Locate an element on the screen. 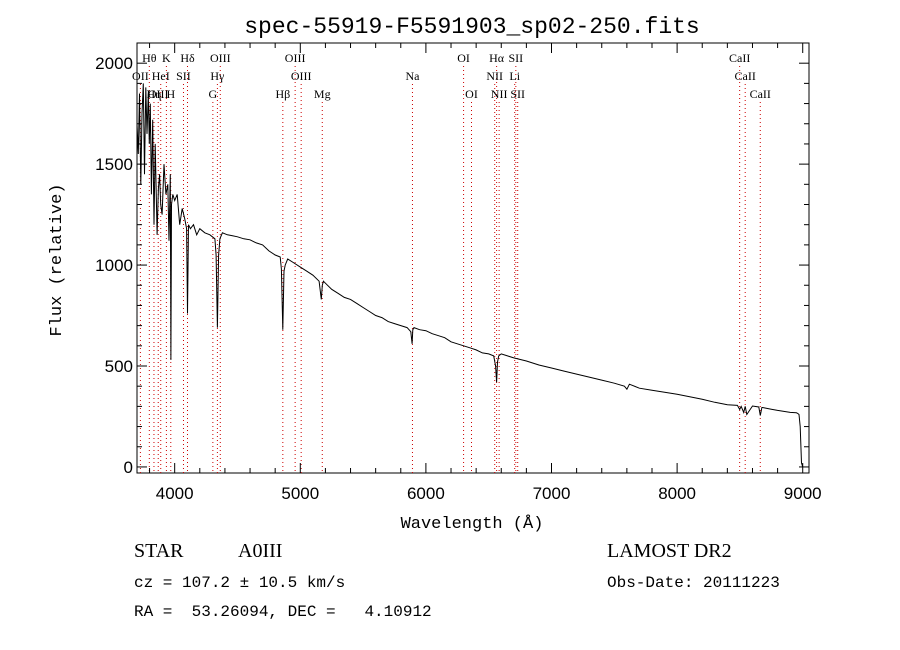 This screenshot has width=900, height=650. line-label-8: Hδ is located at coordinates (187, 58).